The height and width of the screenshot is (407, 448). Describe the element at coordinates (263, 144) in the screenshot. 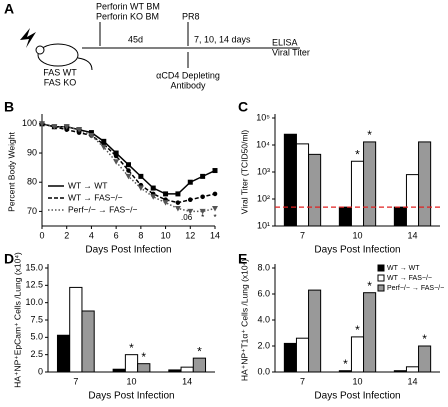

I see `y-tick-label: 10⁴` at that location.